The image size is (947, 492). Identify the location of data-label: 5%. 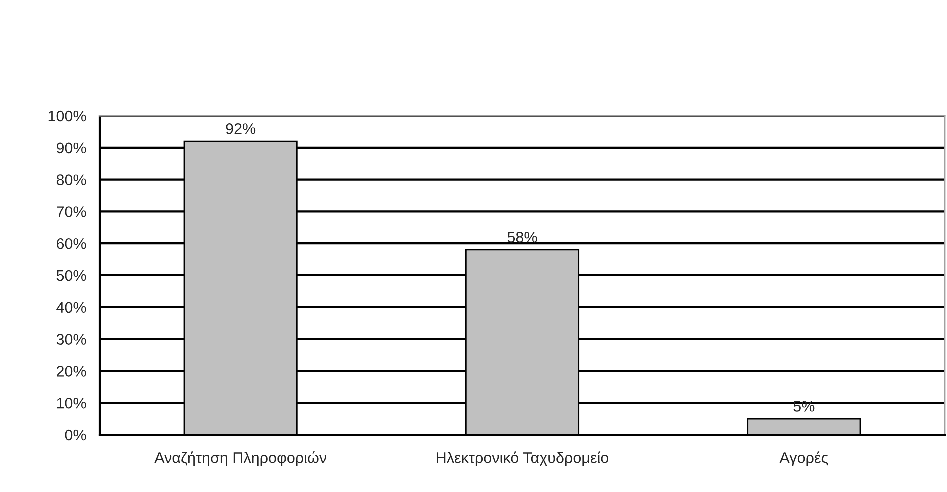
(804, 406).